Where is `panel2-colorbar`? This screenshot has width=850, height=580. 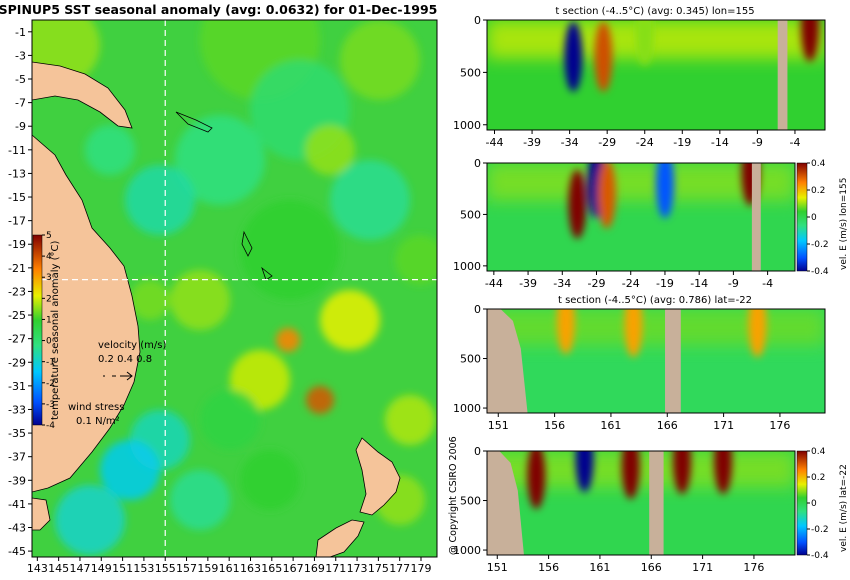
panel2-colorbar is located at coordinates (802, 217).